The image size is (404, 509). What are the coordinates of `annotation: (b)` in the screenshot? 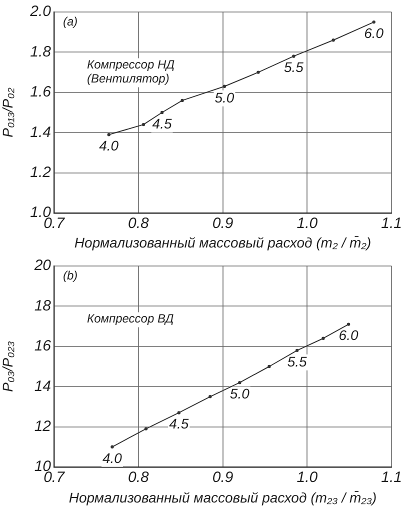 It's located at (70, 275).